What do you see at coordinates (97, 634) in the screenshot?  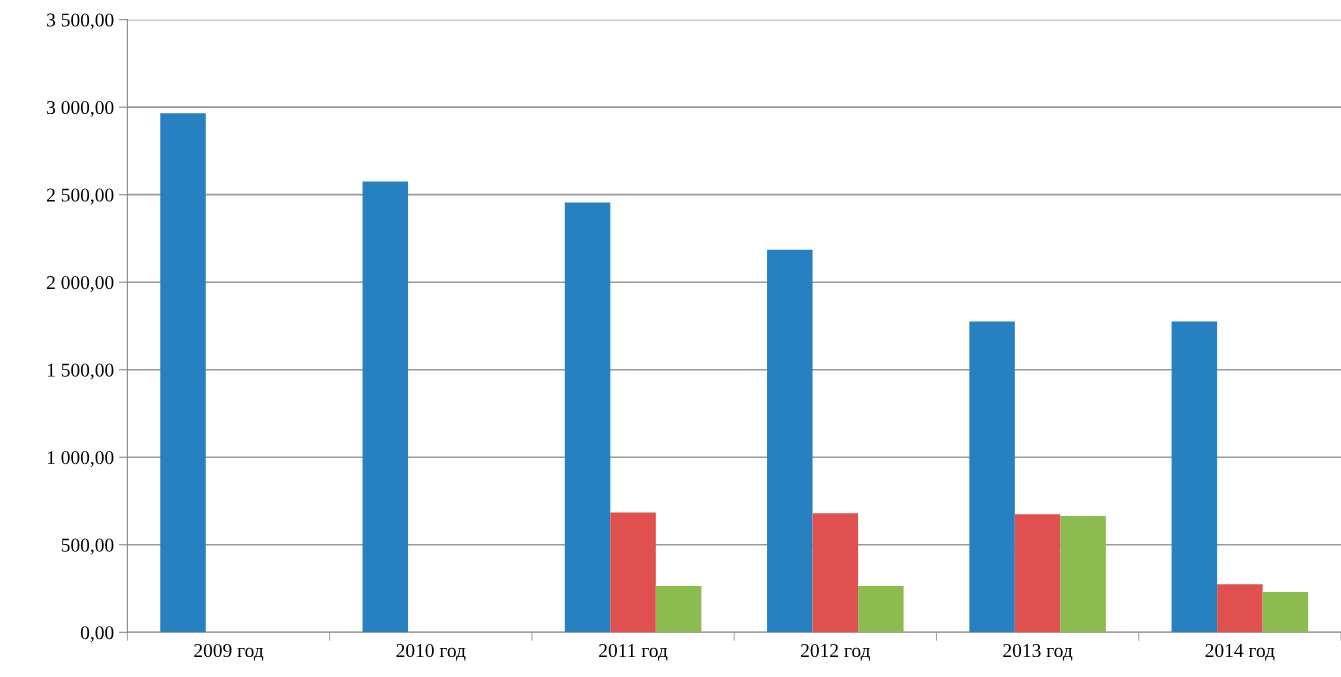 I see `y-tick-label: 0,00` at bounding box center [97, 634].